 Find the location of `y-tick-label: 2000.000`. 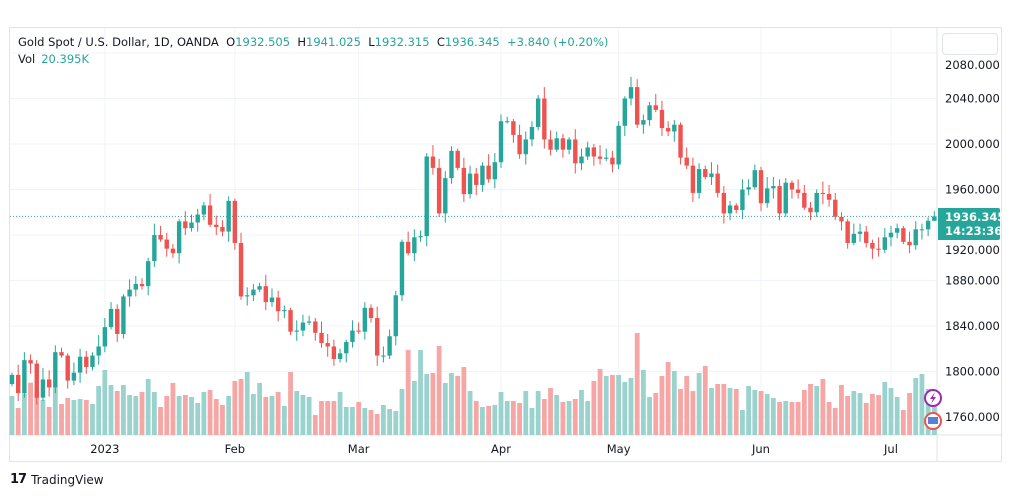

y-tick-label: 2000.000 is located at coordinates (972, 144).